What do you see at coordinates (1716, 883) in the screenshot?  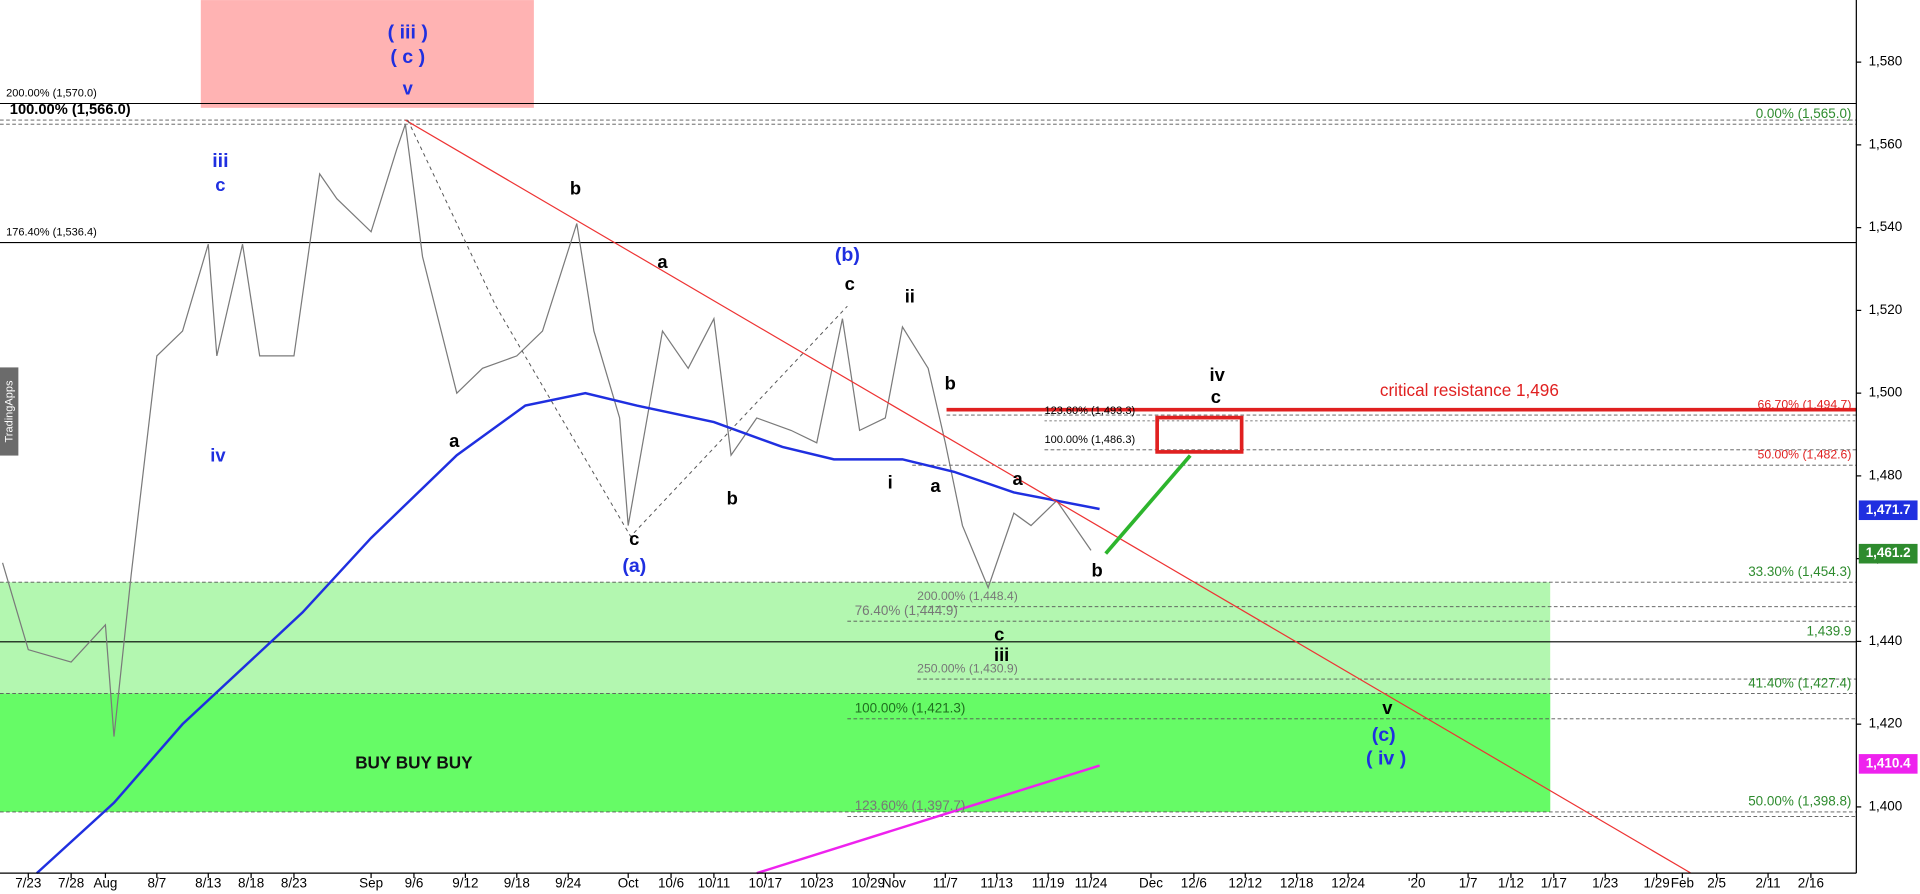 I see `x-tick-label: 2/5` at bounding box center [1716, 883].